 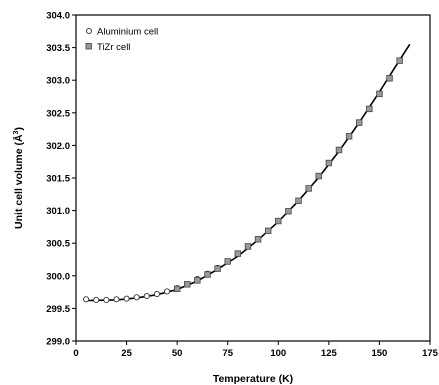 I want to click on y-tick-label: 301.5, so click(x=58, y=179).